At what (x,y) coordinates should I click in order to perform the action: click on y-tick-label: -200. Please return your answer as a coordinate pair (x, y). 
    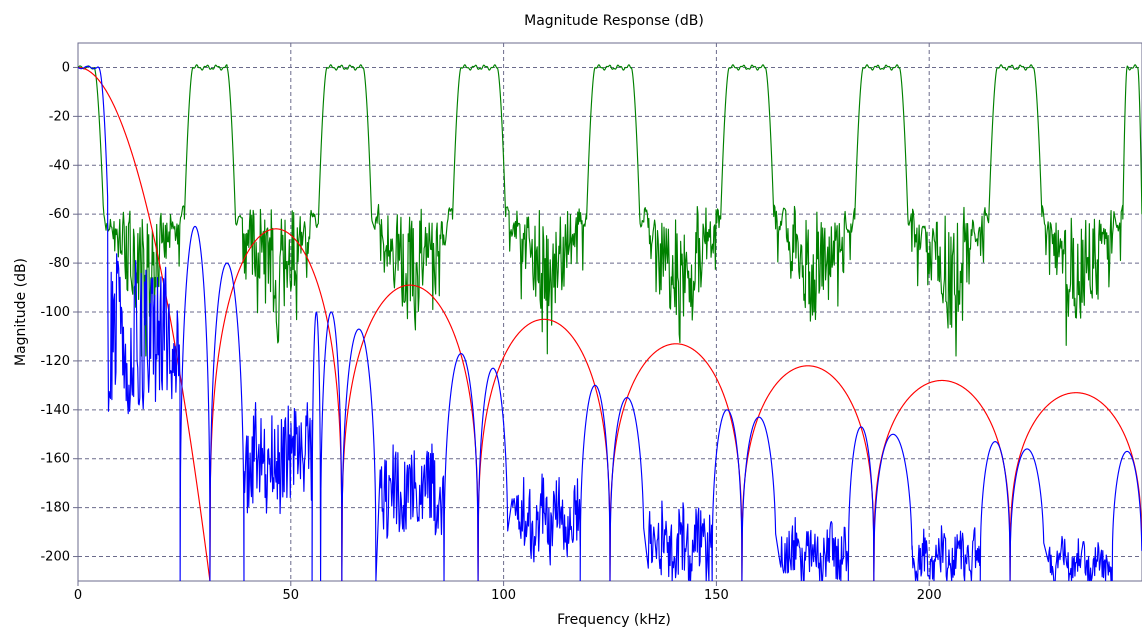
    Looking at the image, I should click on (55, 557).